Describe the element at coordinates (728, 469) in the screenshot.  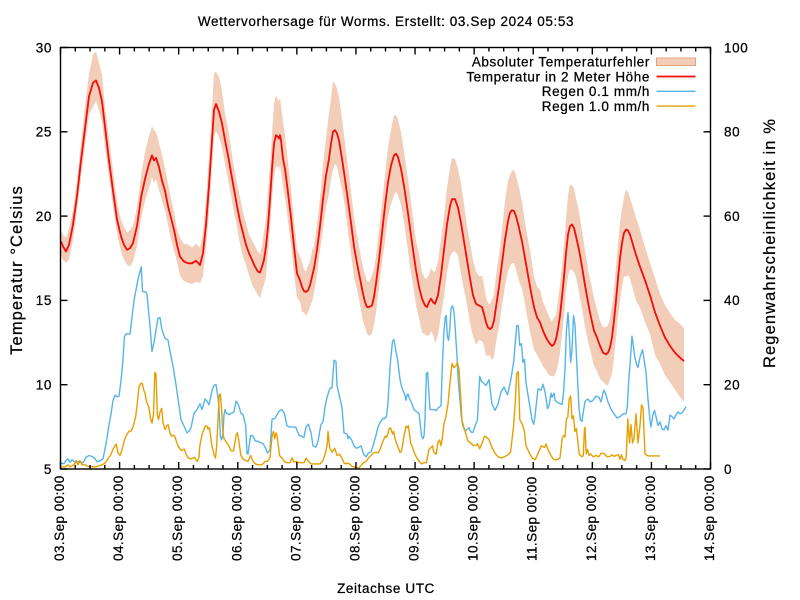
I see `svg-text: 0` at that location.